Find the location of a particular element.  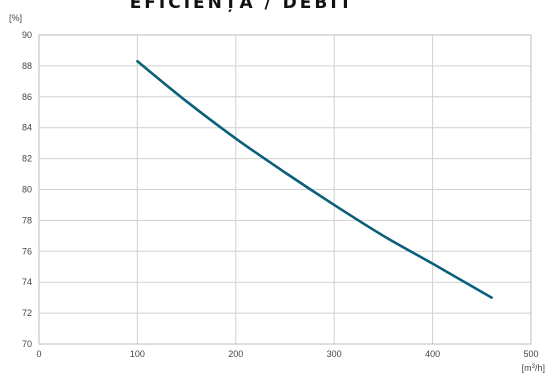

y-tick-label: 82 is located at coordinates (27, 159).